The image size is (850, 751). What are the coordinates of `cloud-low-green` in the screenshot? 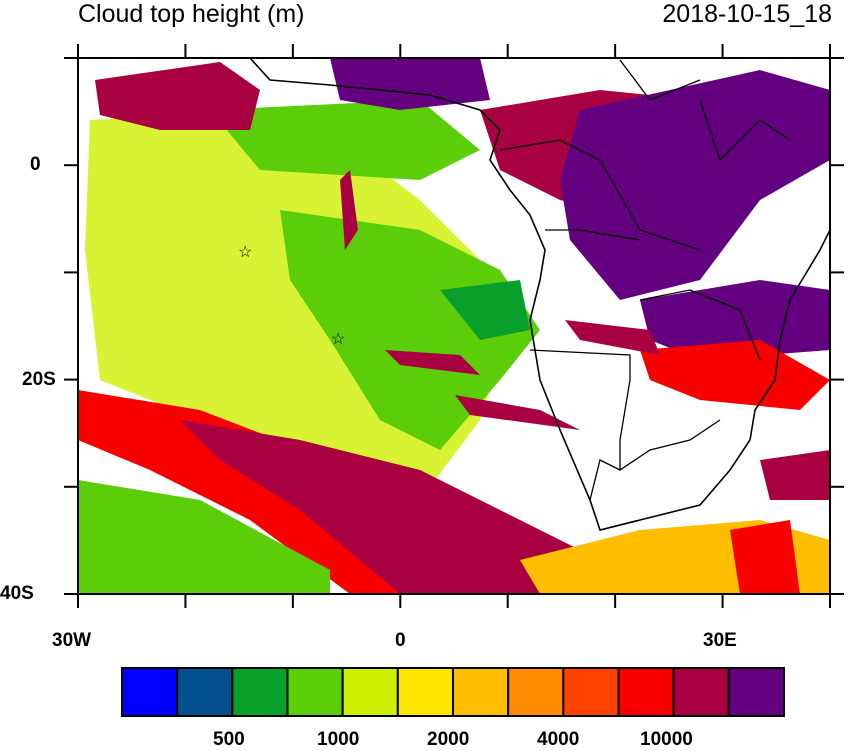 It's located at (410, 330).